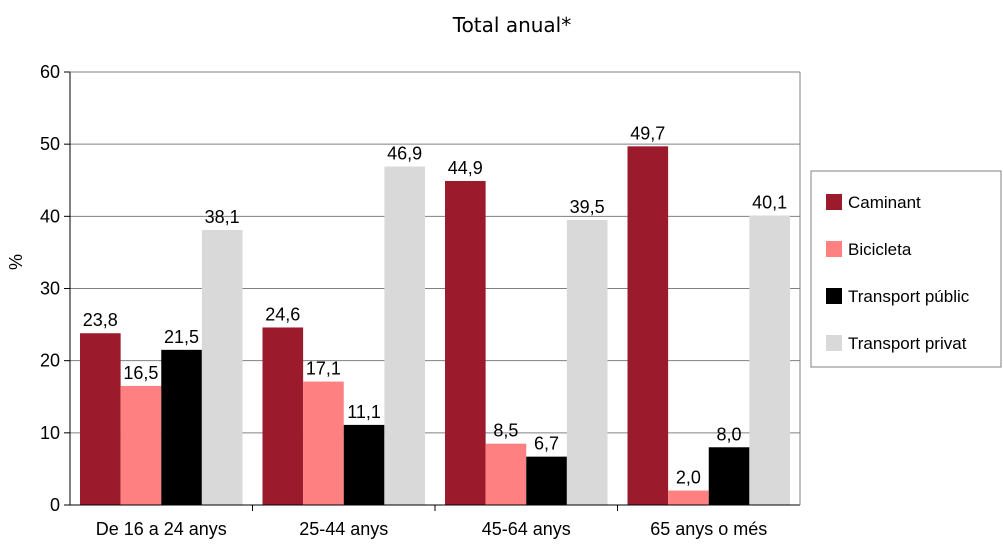 The height and width of the screenshot is (550, 1003). Describe the element at coordinates (50, 361) in the screenshot. I see `y-tick-label: 20` at that location.